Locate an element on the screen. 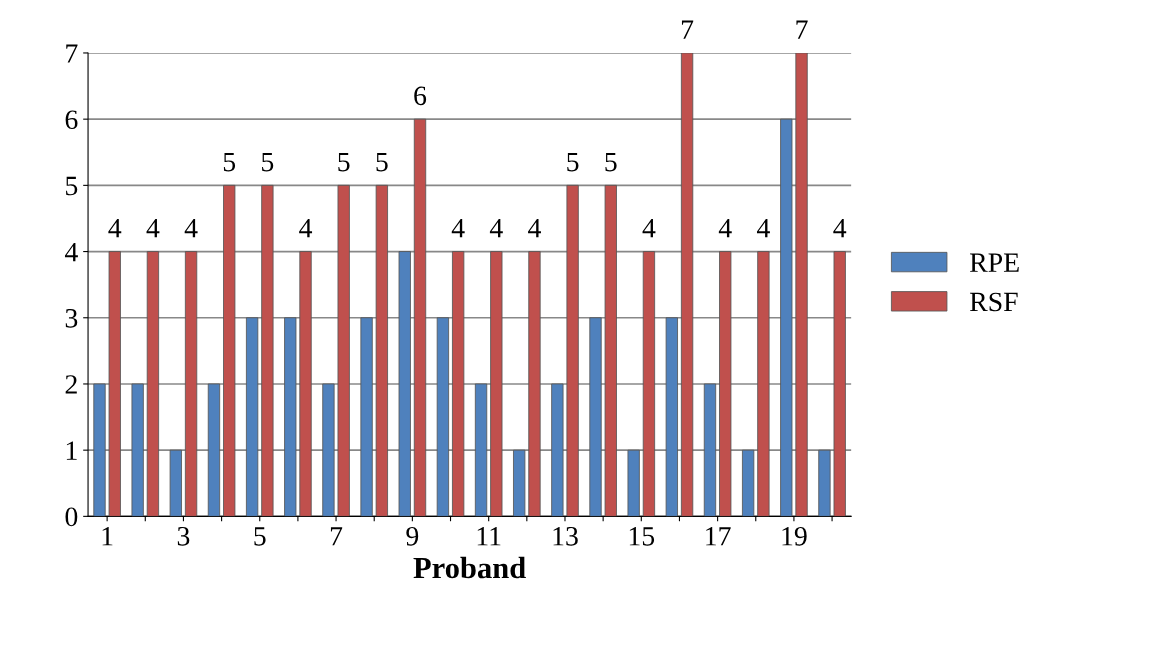  x-tick-label: 17 is located at coordinates (718, 536).